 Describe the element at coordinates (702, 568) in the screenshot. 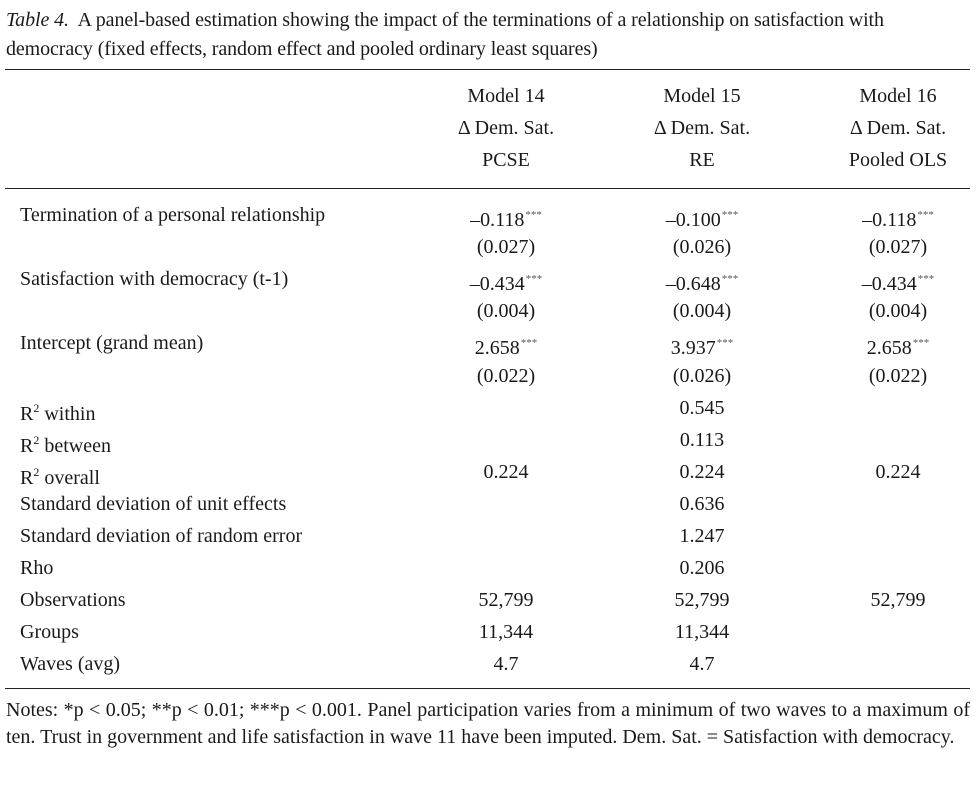

I see `statistic-value: 0.206` at that location.